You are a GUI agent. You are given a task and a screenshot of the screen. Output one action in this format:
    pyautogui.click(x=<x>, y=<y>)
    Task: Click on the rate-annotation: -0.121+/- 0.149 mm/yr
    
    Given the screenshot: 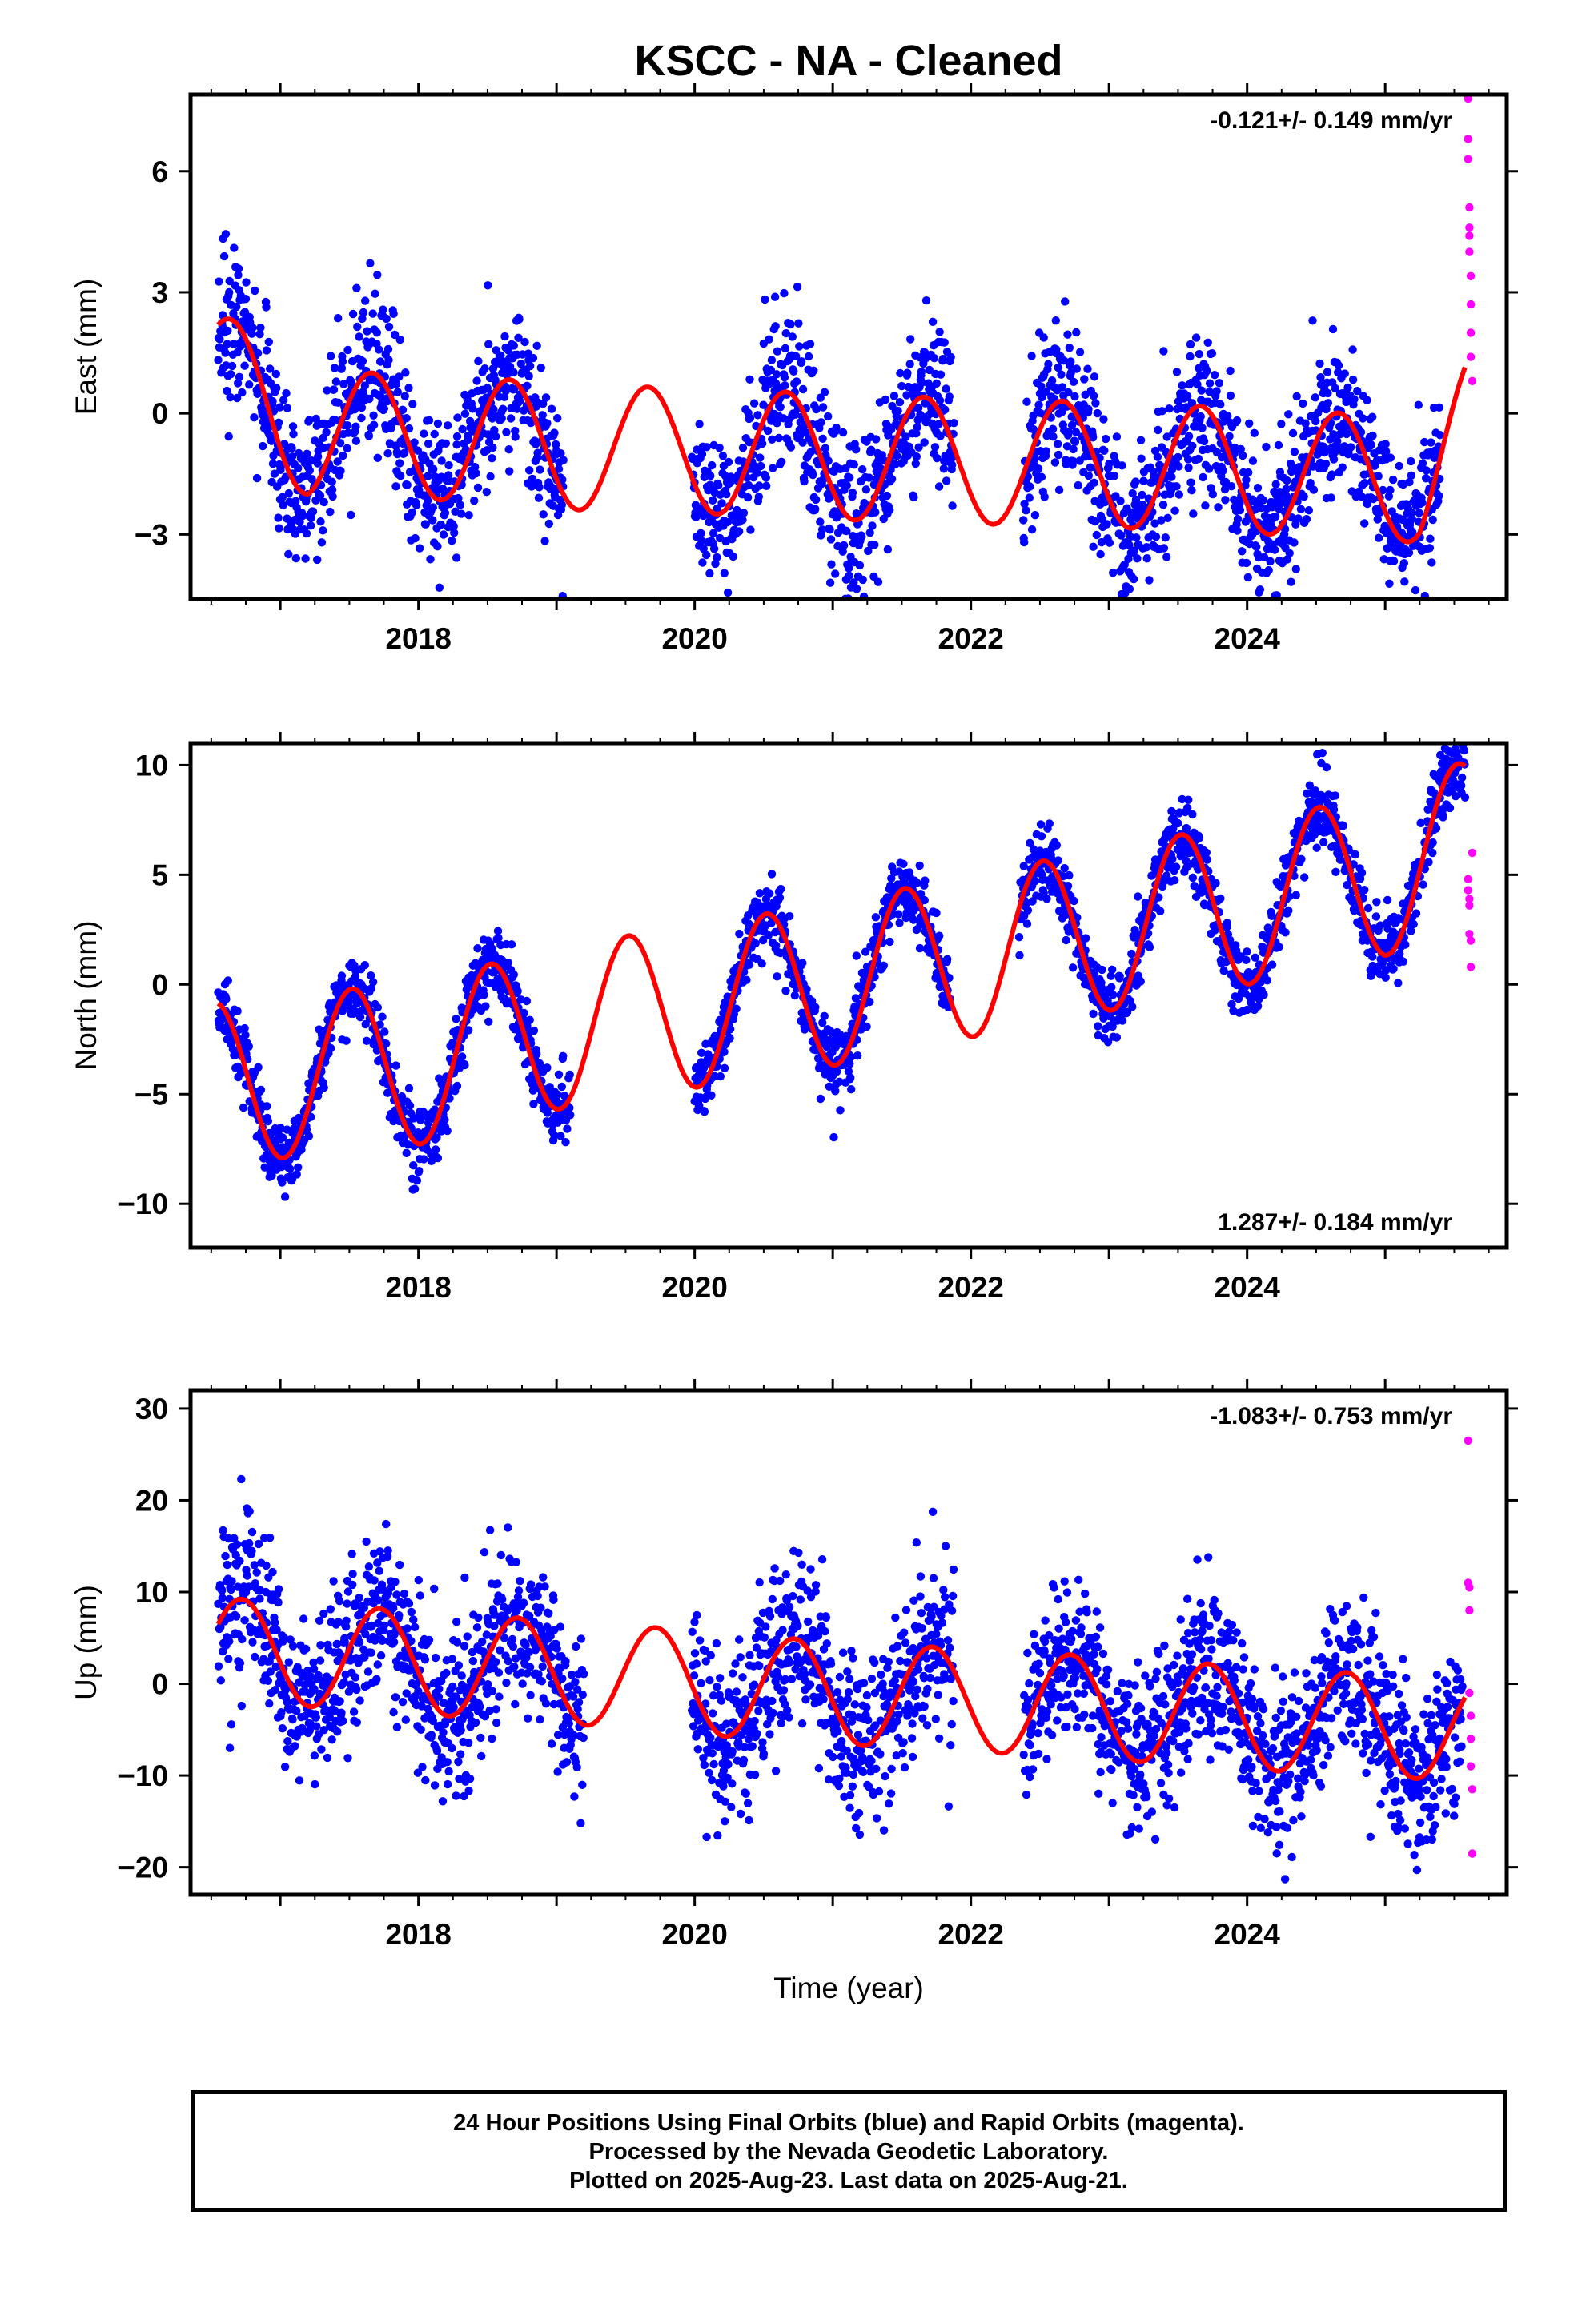 What is the action you would take?
    pyautogui.click(x=1331, y=121)
    